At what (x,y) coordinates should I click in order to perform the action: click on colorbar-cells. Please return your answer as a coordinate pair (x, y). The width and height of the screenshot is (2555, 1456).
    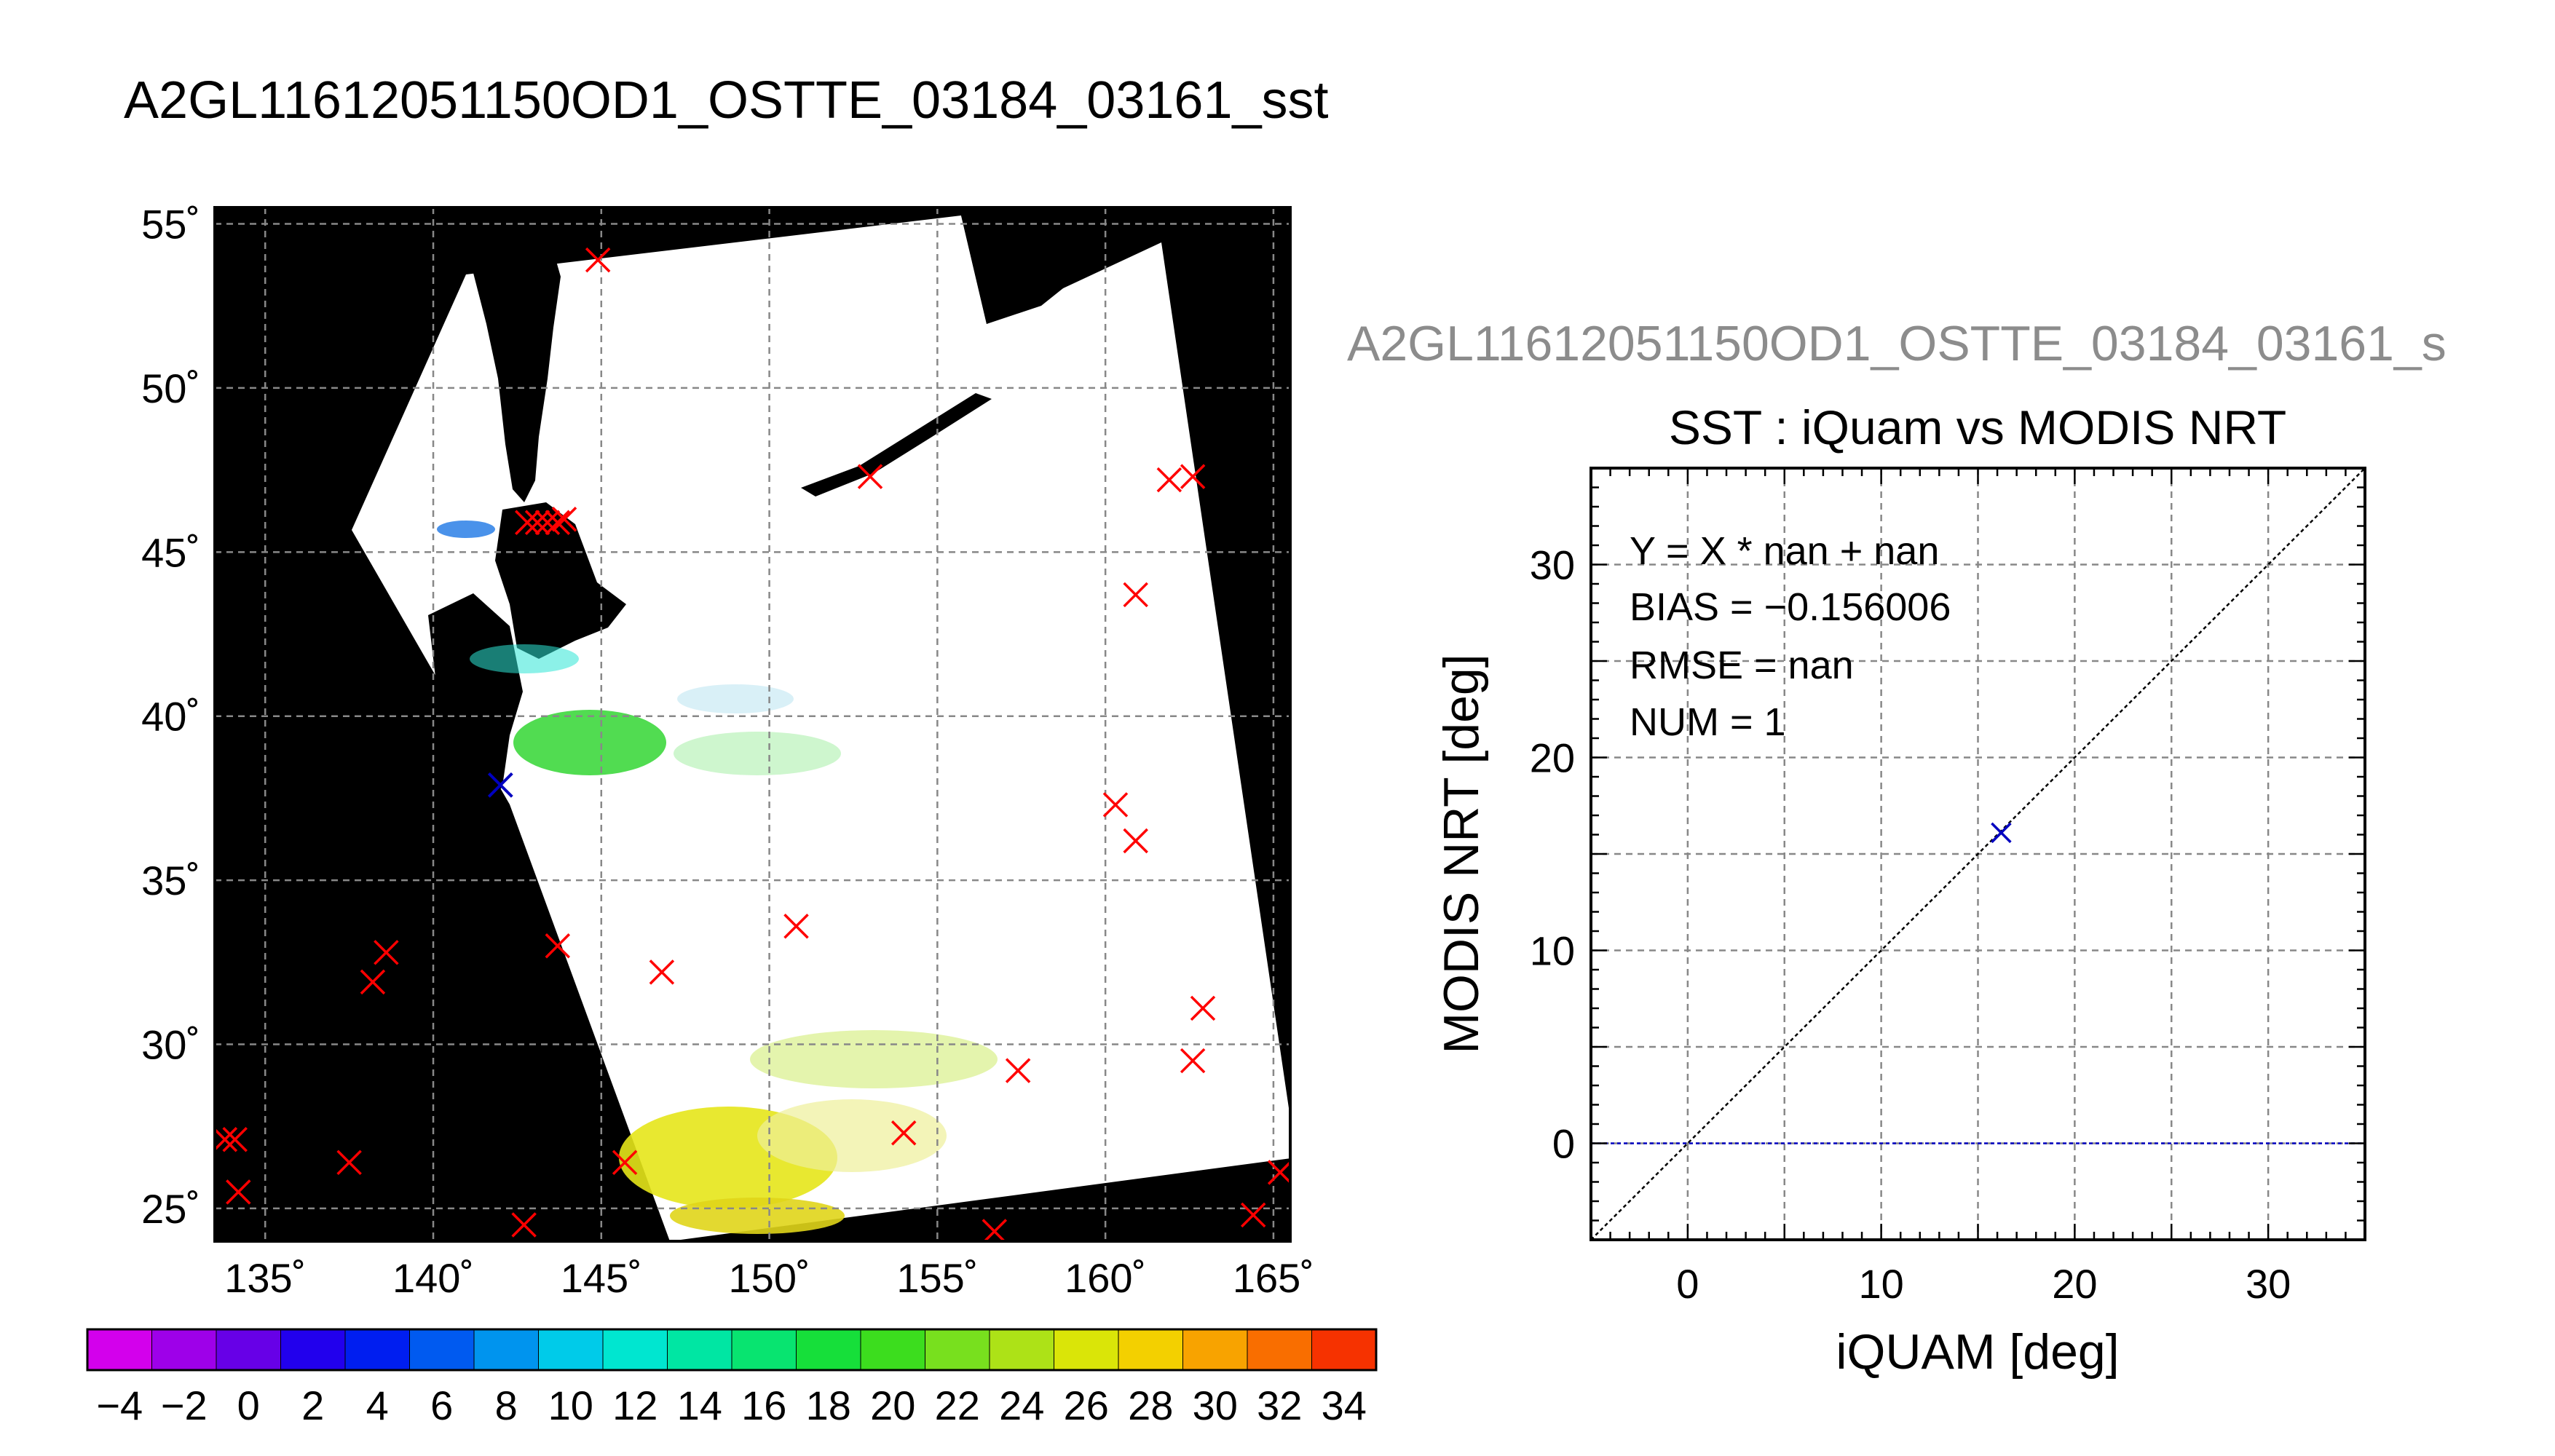
    Looking at the image, I should click on (732, 1350).